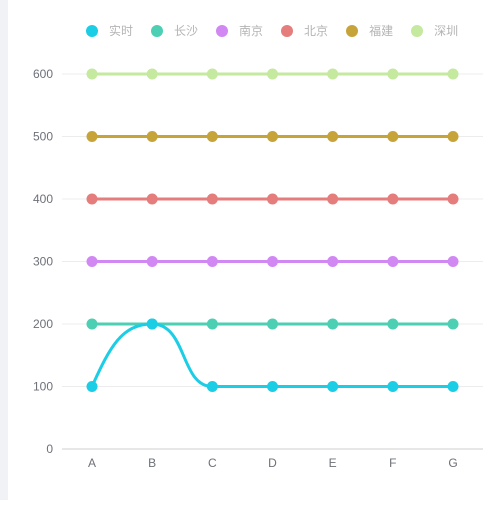 The width and height of the screenshot is (500, 505). Describe the element at coordinates (316, 31) in the screenshot. I see `legend-label: 北京` at that location.